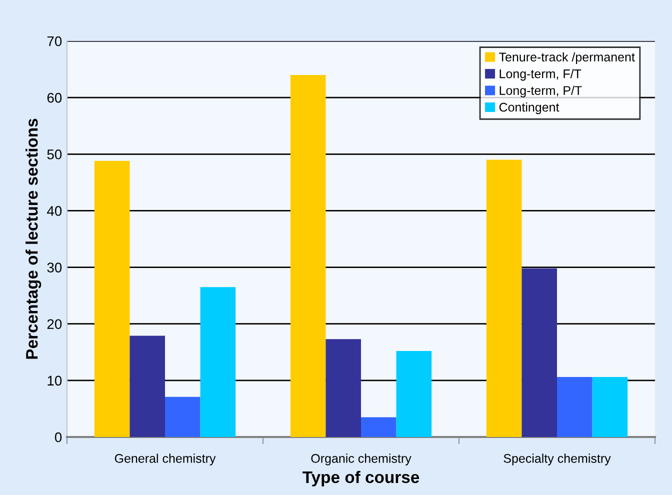 The height and width of the screenshot is (495, 672). What do you see at coordinates (567, 58) in the screenshot?
I see `legend-label: Tenure-track /permanent` at bounding box center [567, 58].